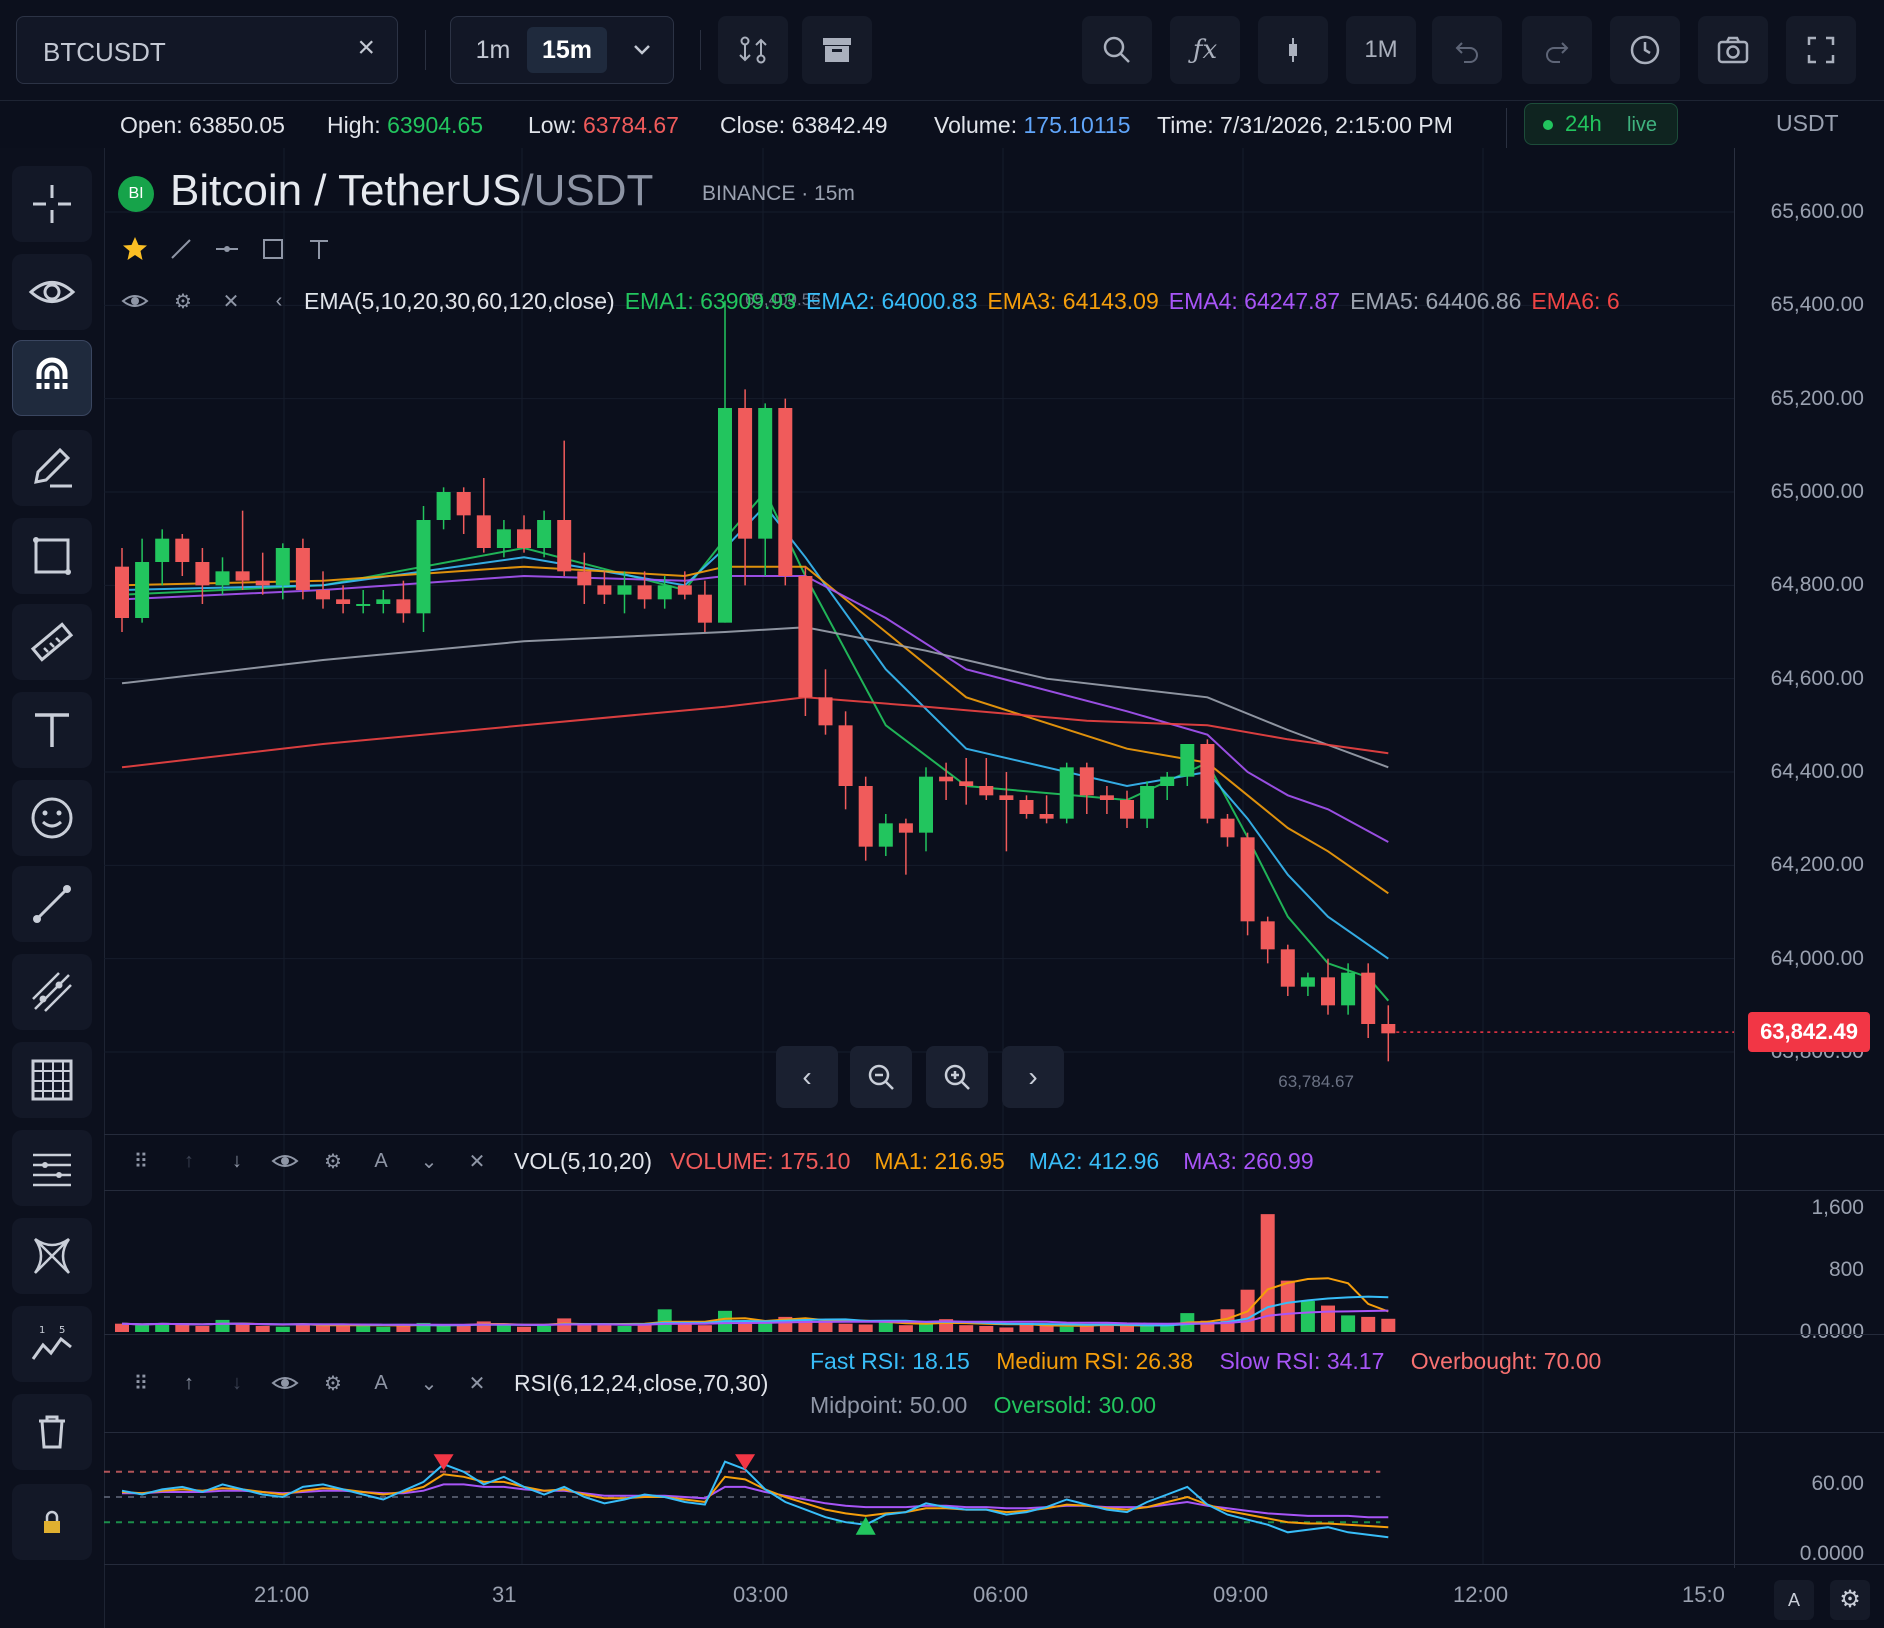 Image resolution: width=1884 pixels, height=1628 pixels. What do you see at coordinates (881, 1077) in the screenshot?
I see `zoom-out-button` at bounding box center [881, 1077].